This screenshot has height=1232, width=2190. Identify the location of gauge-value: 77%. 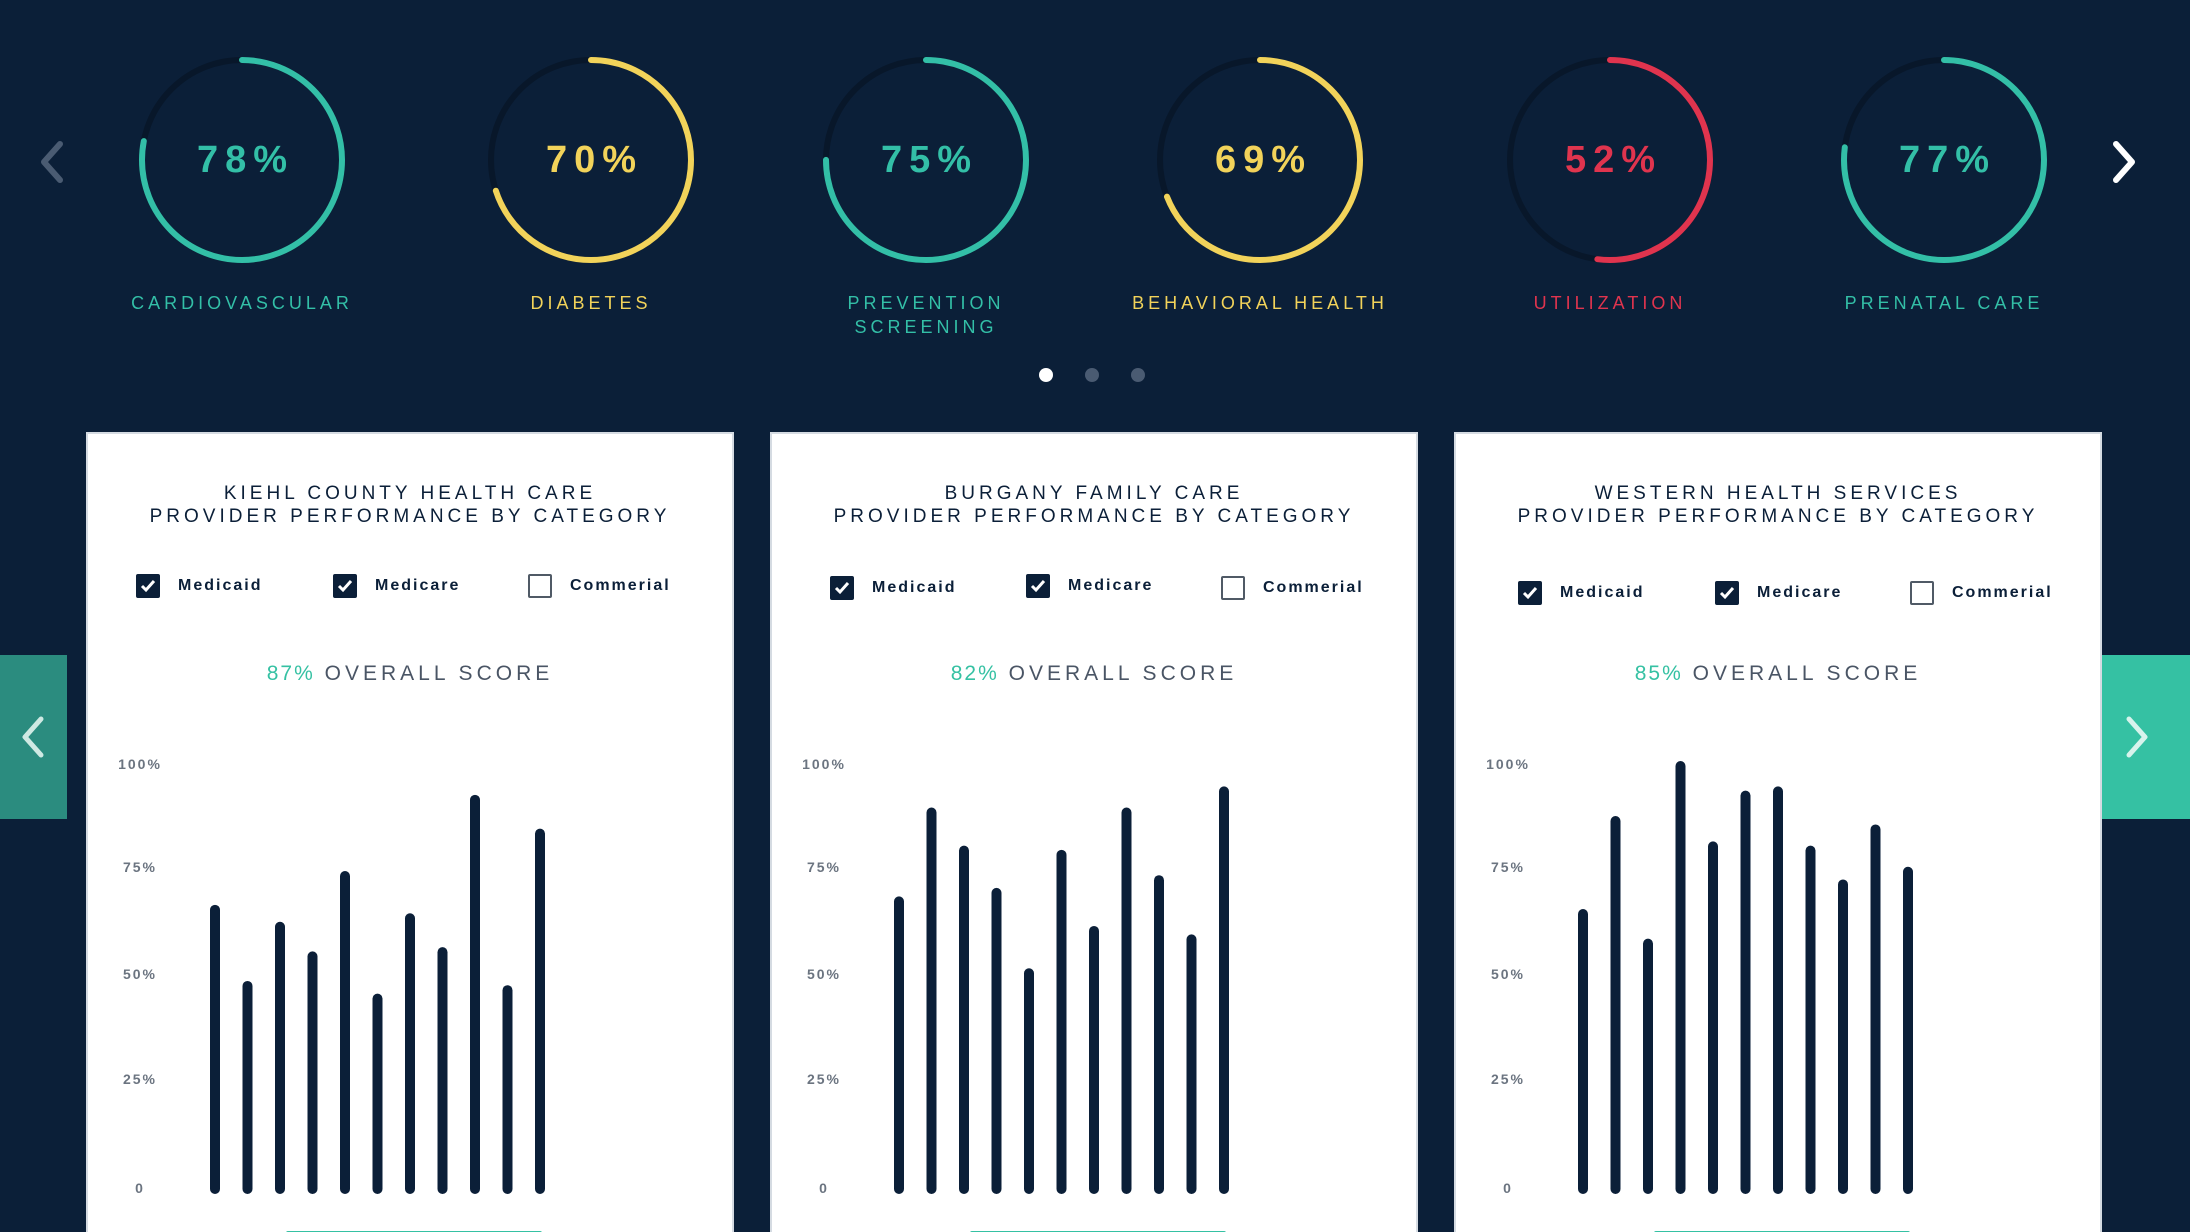
(1947, 160).